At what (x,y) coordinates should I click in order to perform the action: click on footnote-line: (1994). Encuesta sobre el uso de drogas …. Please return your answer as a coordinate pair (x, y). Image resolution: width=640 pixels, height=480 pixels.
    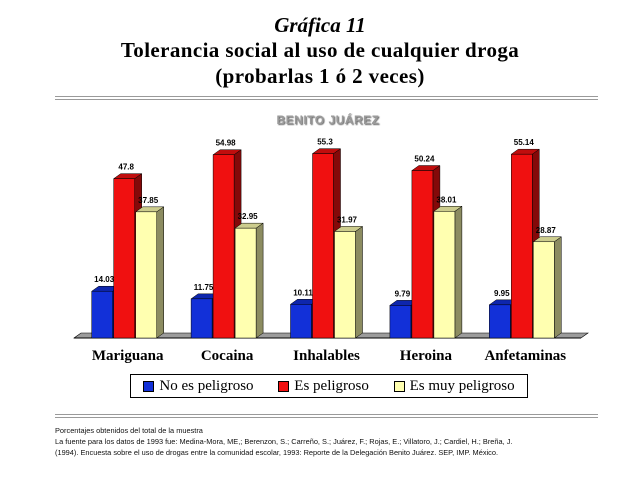
    Looking at the image, I should click on (277, 452).